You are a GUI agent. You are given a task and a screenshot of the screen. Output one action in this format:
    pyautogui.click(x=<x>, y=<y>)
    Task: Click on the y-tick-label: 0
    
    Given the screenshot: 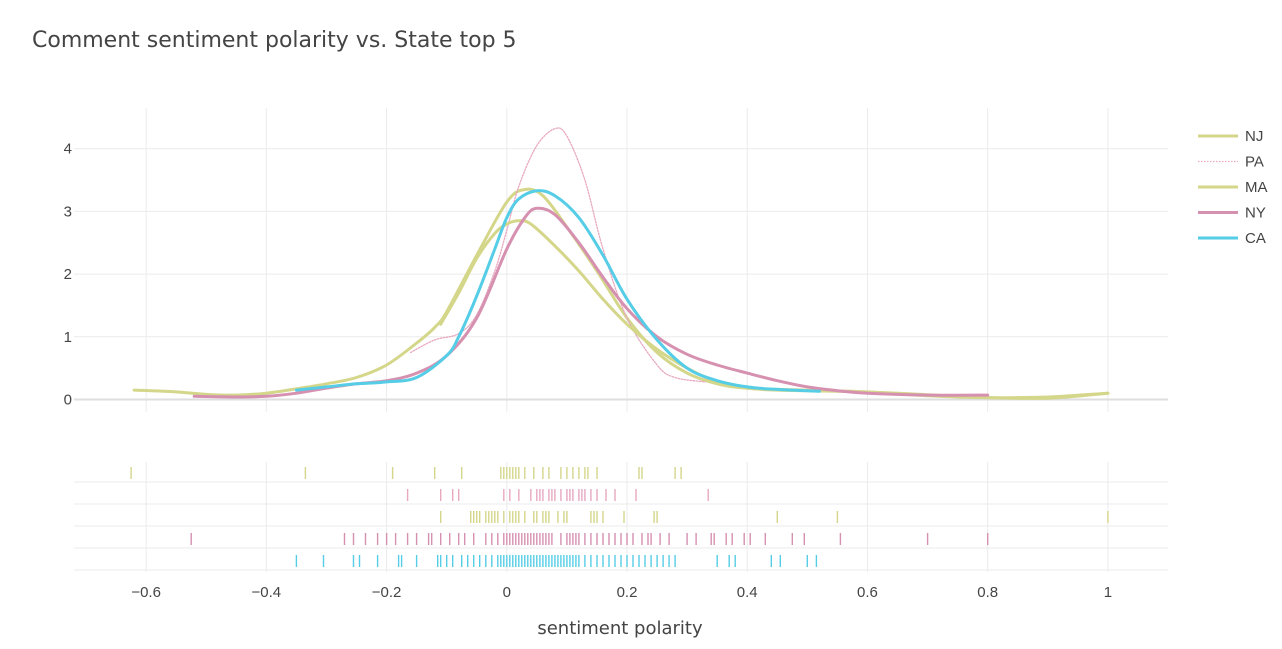 What is the action you would take?
    pyautogui.click(x=68, y=399)
    